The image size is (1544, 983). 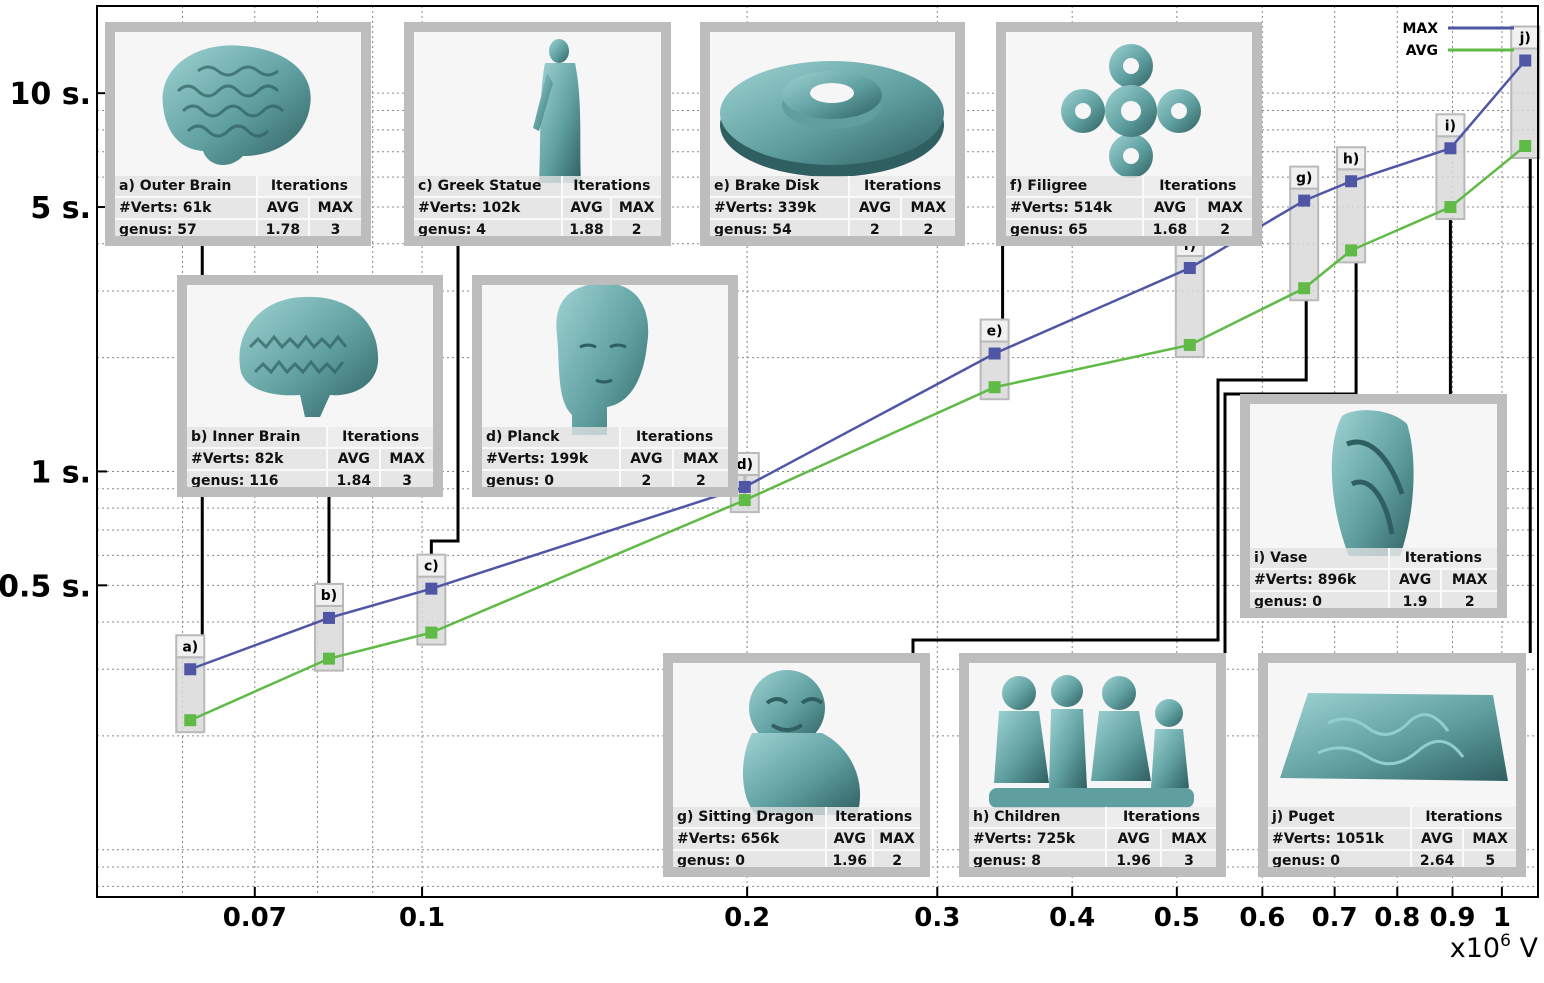 I want to click on x-tick-label: 0.6, so click(x=1262, y=918).